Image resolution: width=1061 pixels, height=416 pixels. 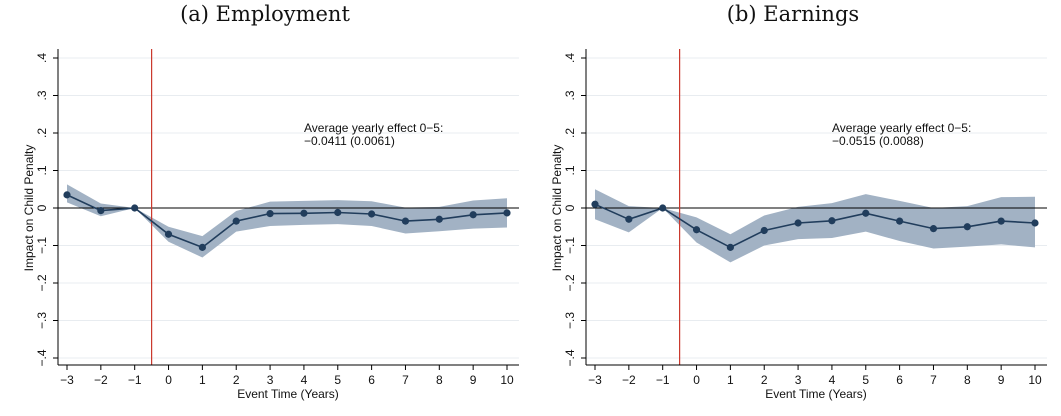 I want to click on chart-title: (a) Employment, so click(x=265, y=14).